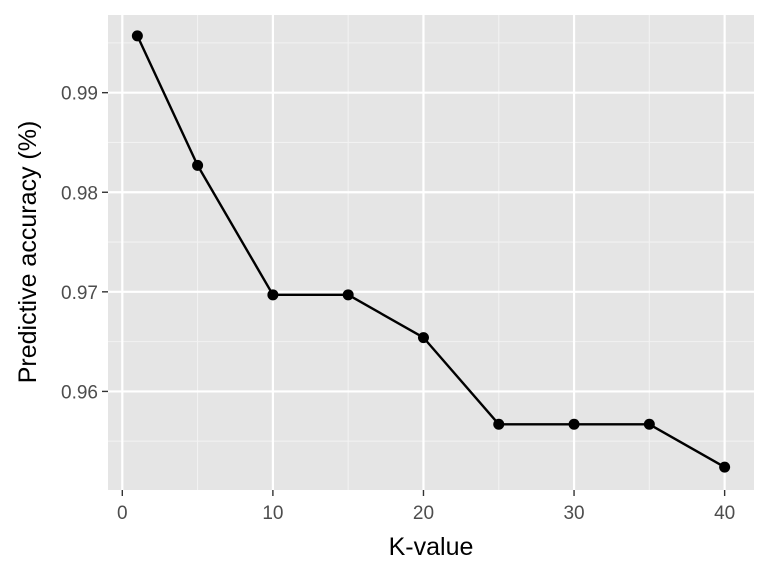  What do you see at coordinates (724, 513) in the screenshot?
I see `x-tick-label: 40` at bounding box center [724, 513].